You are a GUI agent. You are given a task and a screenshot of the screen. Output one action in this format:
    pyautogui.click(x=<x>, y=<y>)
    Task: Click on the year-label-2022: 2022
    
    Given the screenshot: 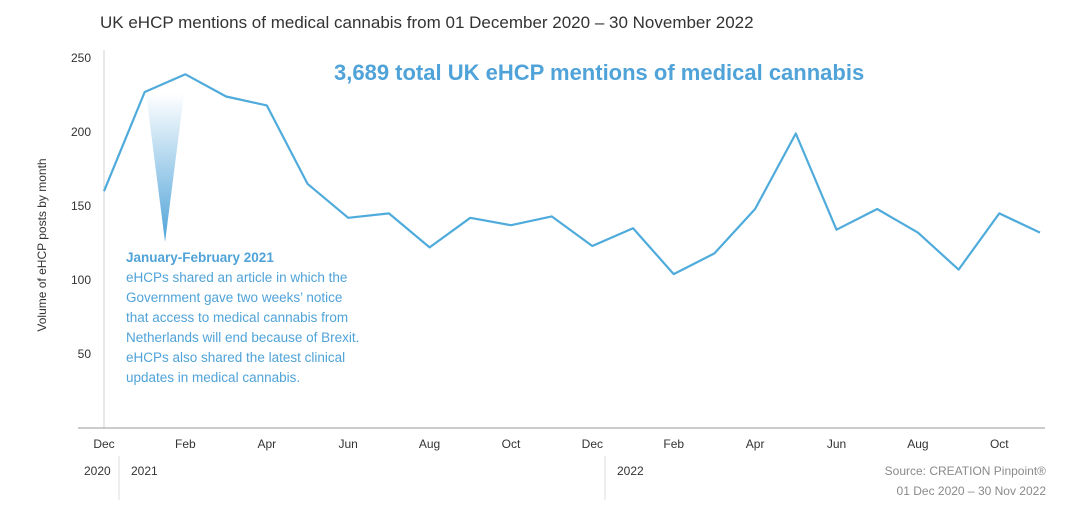 What is the action you would take?
    pyautogui.click(x=630, y=471)
    